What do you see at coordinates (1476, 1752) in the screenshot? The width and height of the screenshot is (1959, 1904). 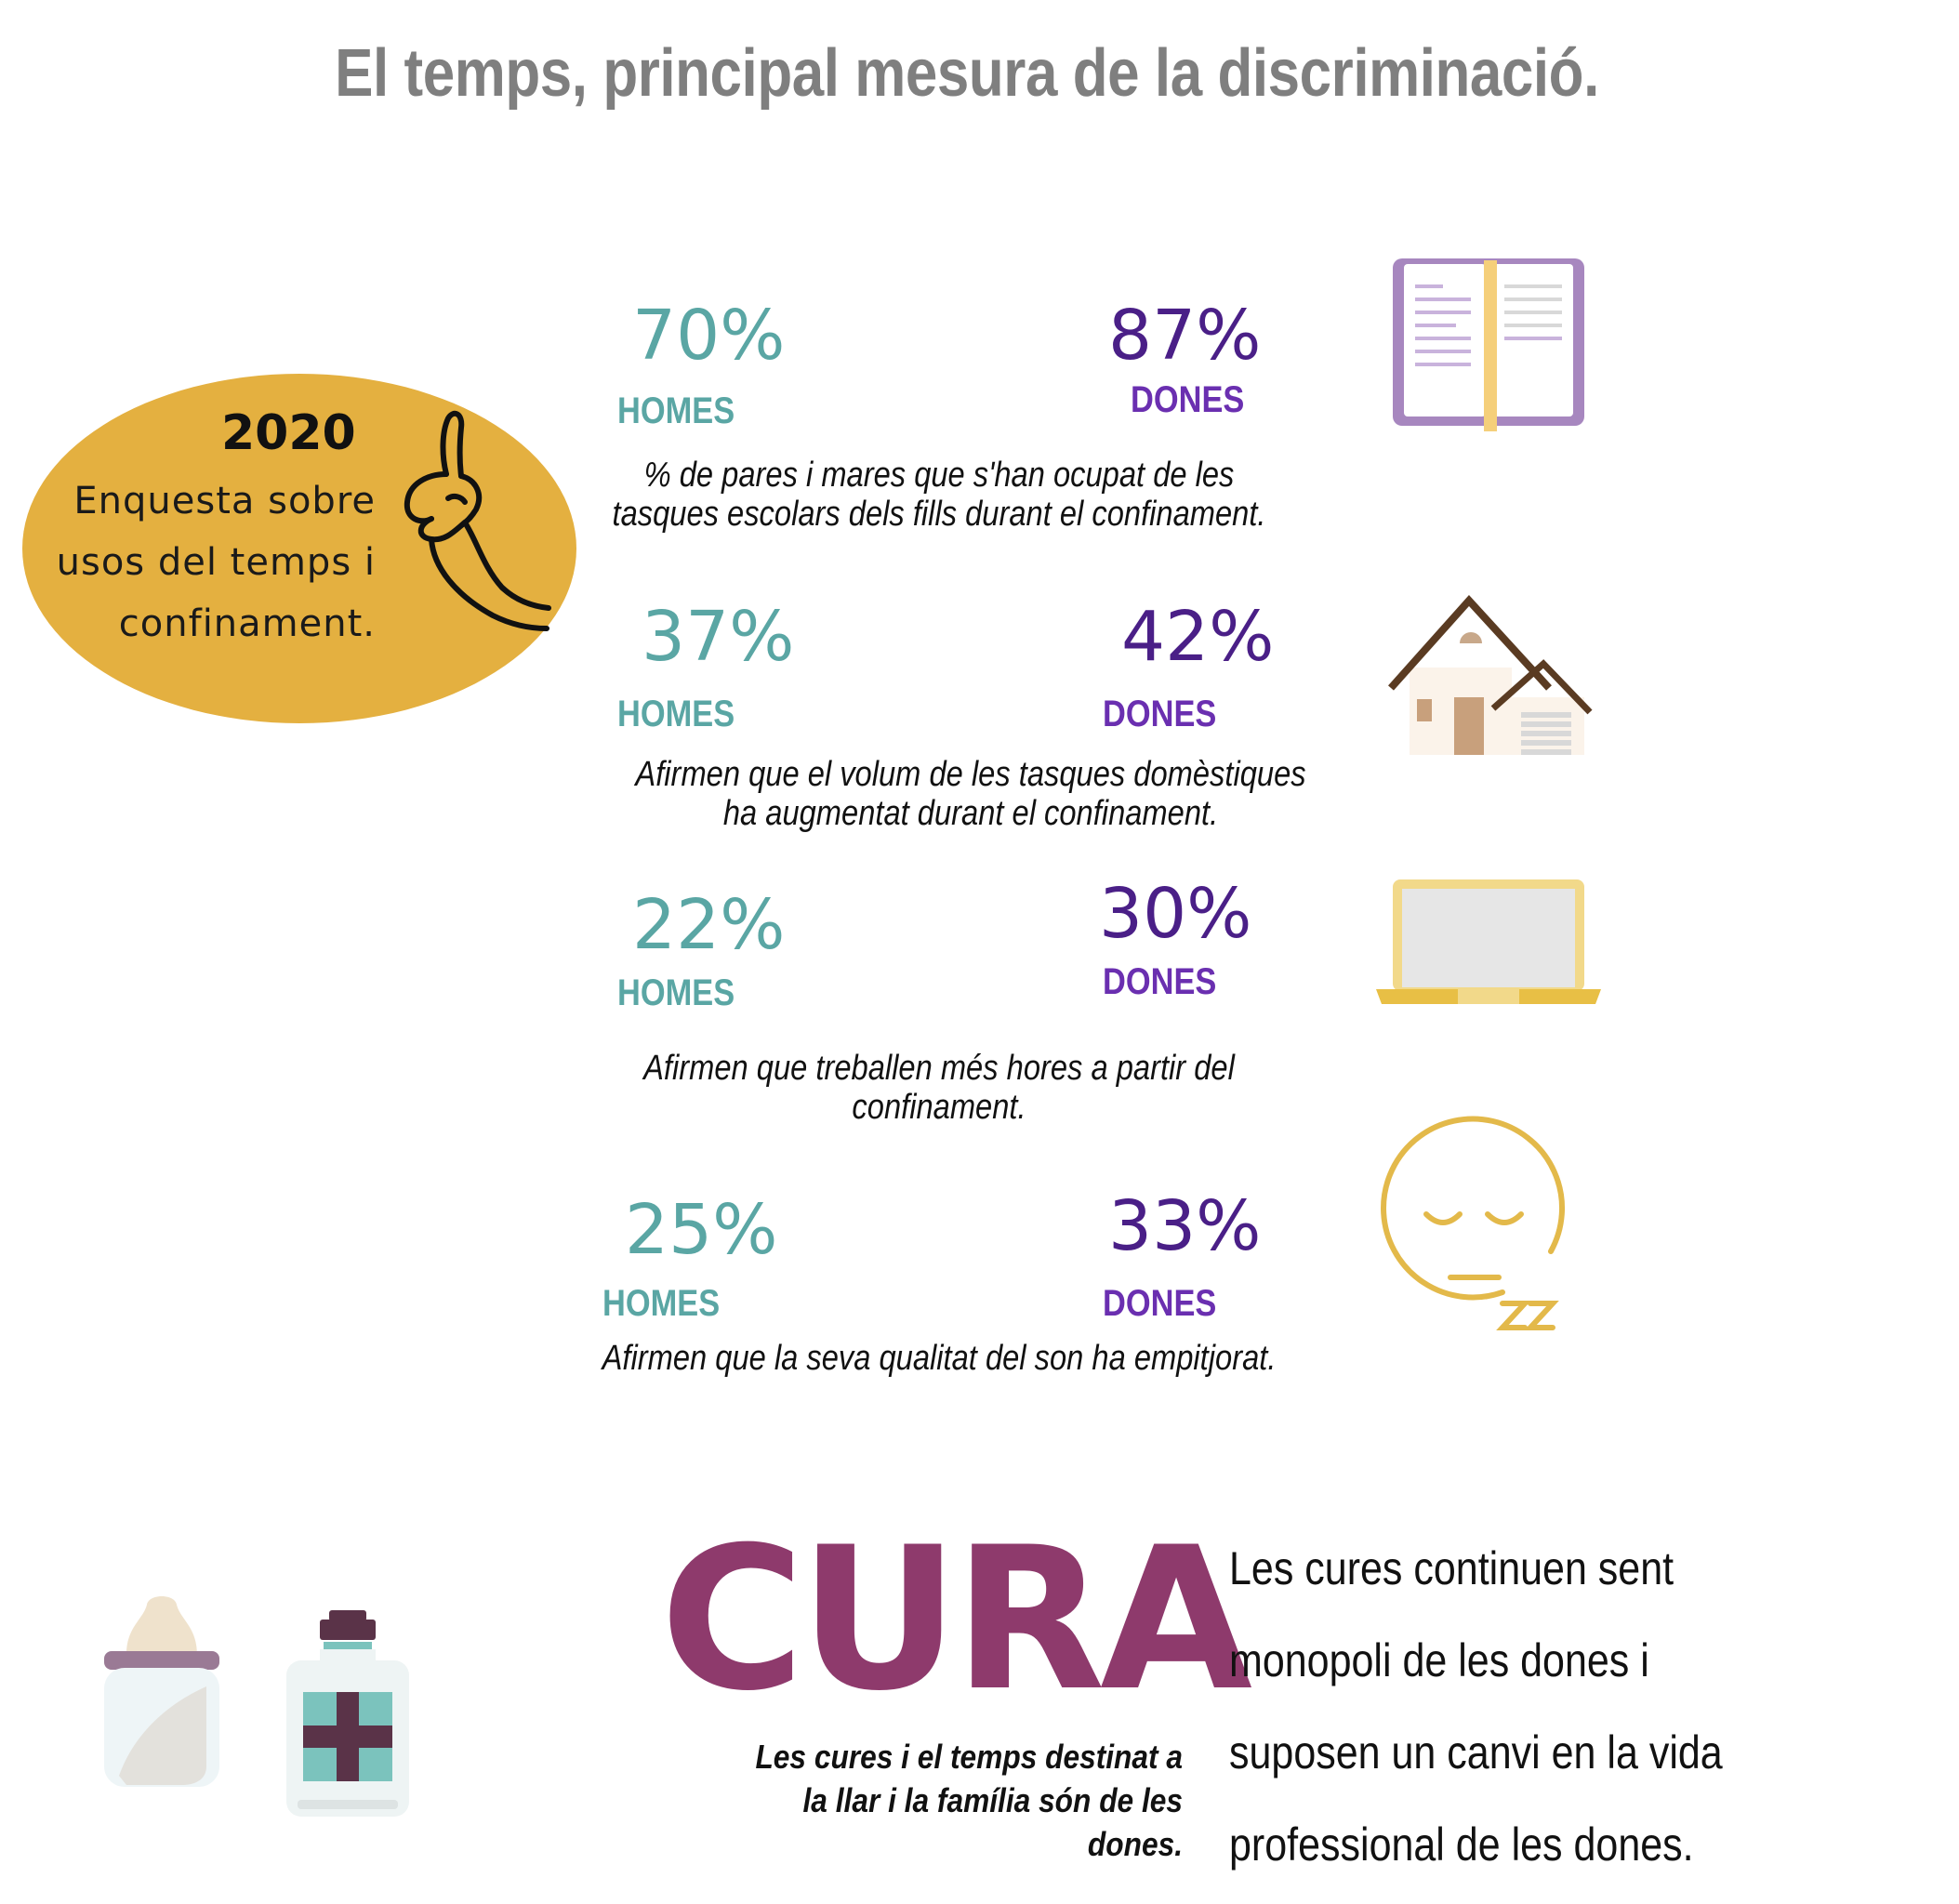 I see `care-statement-line: suposen un canvi en la vida` at bounding box center [1476, 1752].